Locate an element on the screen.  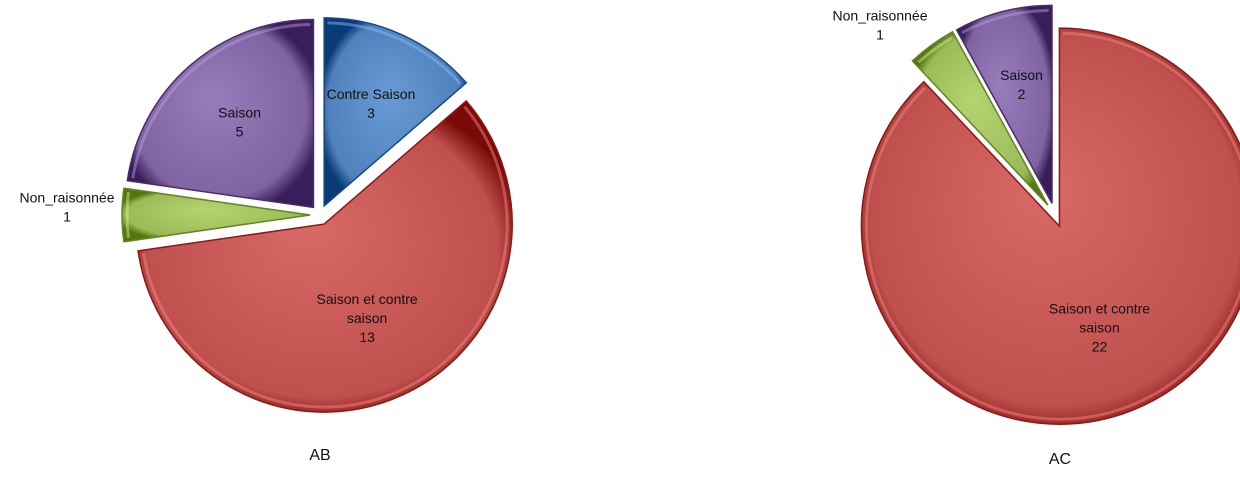
data-label-value: 13 is located at coordinates (367, 337).